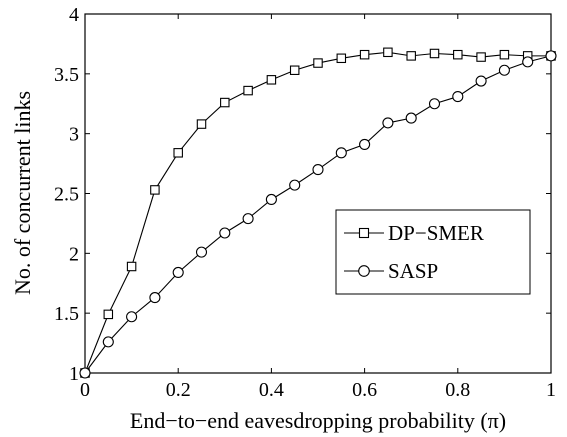 The image size is (567, 437). I want to click on x-tick-label: 0.2, so click(178, 390).